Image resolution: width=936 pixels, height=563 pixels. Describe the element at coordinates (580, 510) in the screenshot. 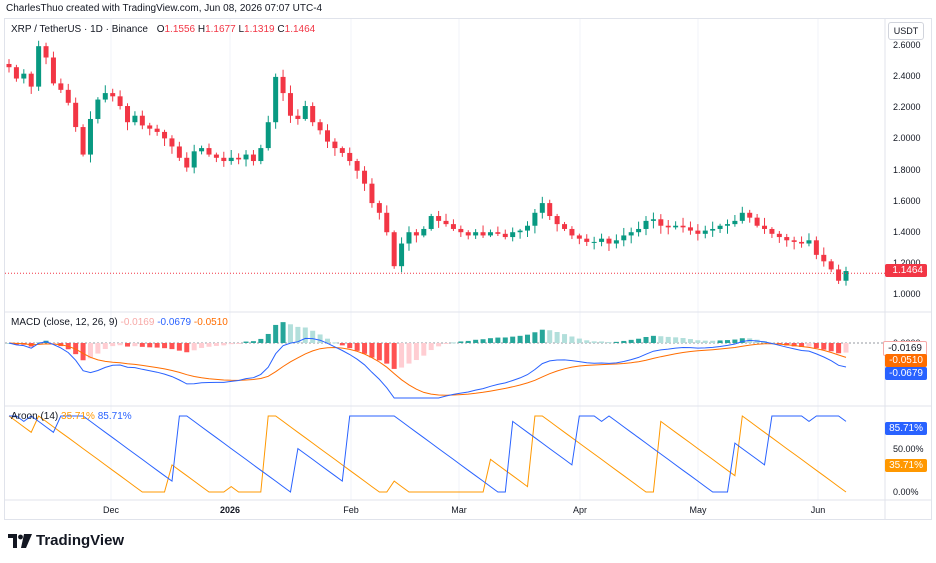

I see `time-tick: Apr` at that location.